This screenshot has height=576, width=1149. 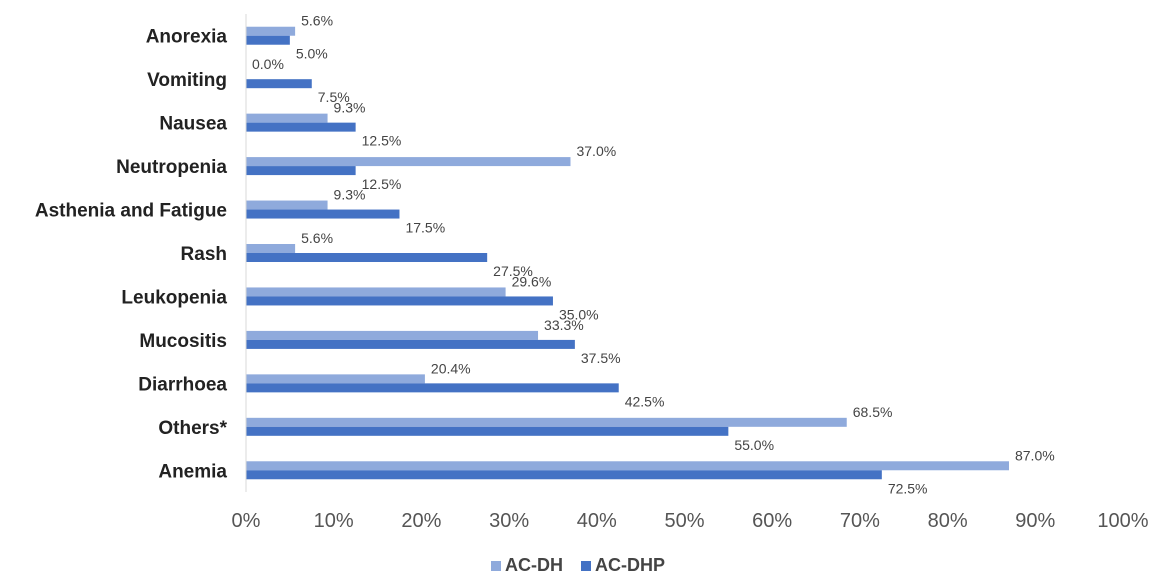 What do you see at coordinates (317, 21) in the screenshot?
I see `data-label-ac-dh-anorexia: 5.6%` at bounding box center [317, 21].